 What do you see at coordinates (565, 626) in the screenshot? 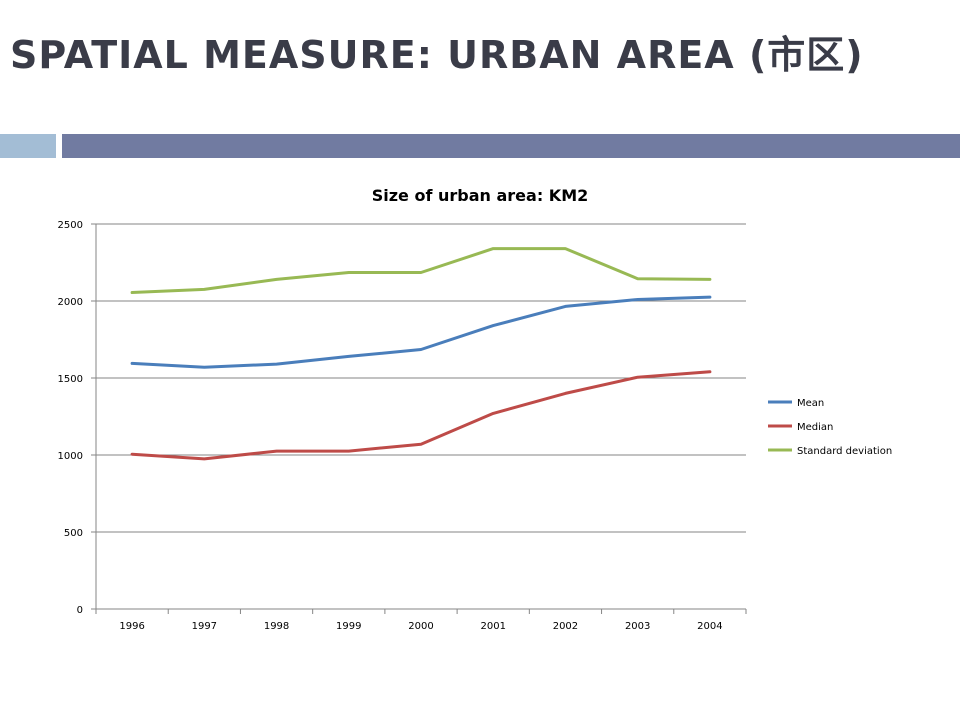
I see `x-tick-label: 2002` at bounding box center [565, 626].